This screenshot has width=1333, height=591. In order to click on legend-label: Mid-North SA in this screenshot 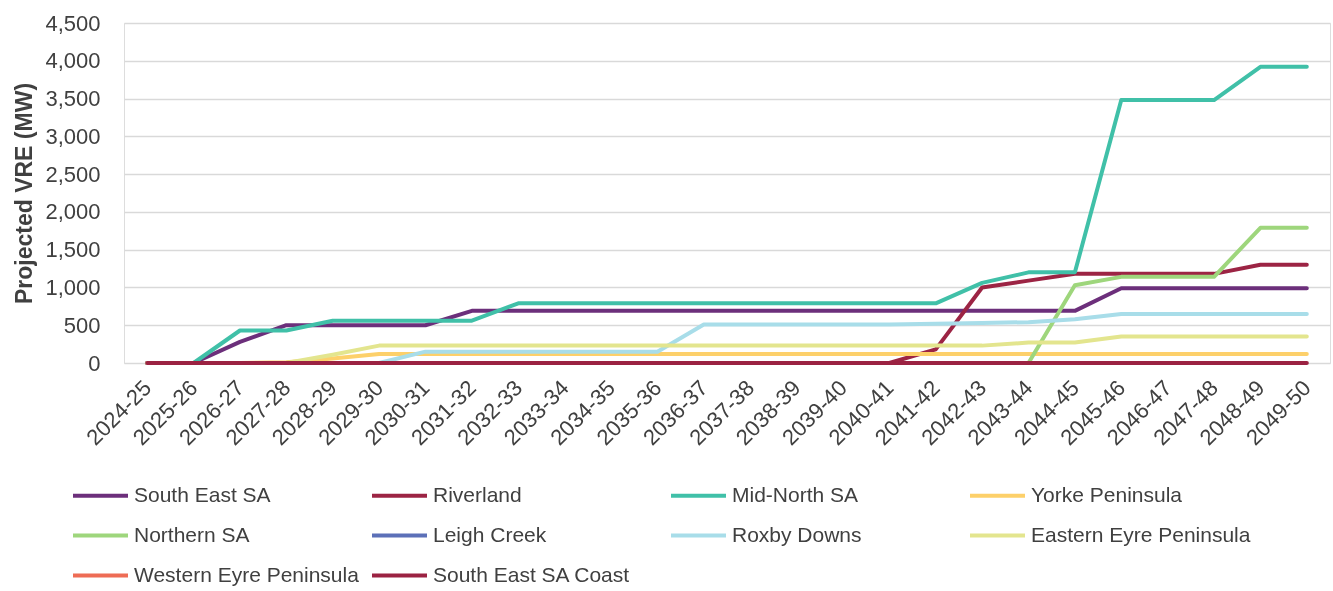, I will do `click(795, 494)`.